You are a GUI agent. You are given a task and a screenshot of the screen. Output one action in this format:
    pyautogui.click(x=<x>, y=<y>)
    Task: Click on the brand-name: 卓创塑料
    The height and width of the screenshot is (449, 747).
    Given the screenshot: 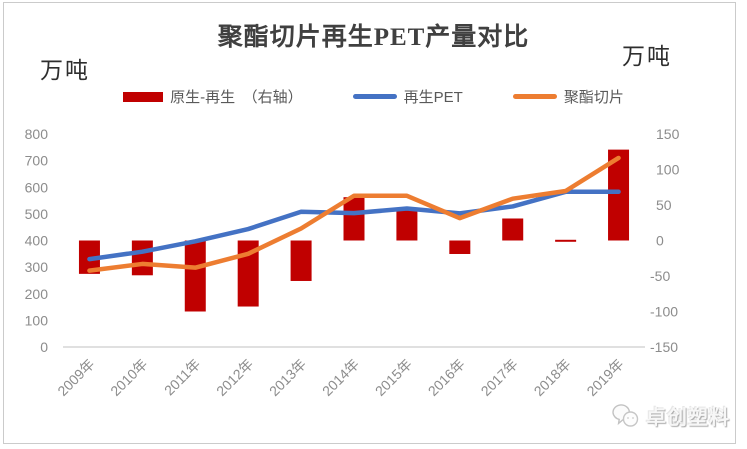 What is the action you would take?
    pyautogui.click(x=688, y=418)
    